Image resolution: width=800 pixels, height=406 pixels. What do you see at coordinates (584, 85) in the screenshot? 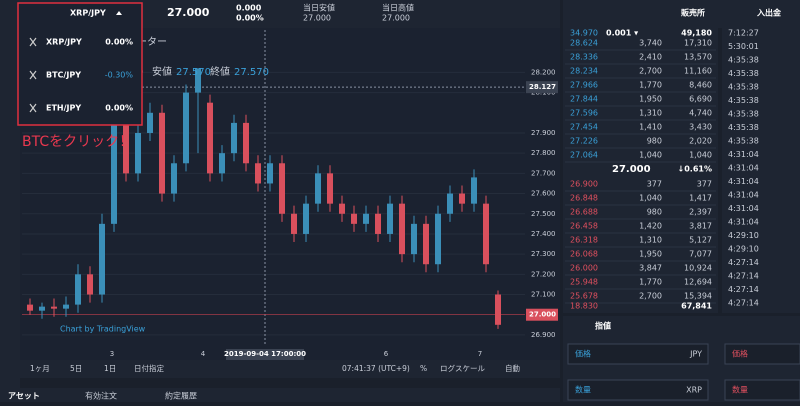
I see `ob-price: 27.966` at bounding box center [584, 85].